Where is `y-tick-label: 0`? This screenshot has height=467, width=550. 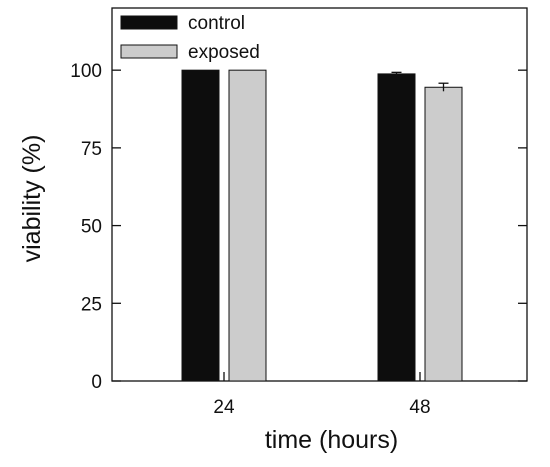 y-tick-label: 0 is located at coordinates (96, 382).